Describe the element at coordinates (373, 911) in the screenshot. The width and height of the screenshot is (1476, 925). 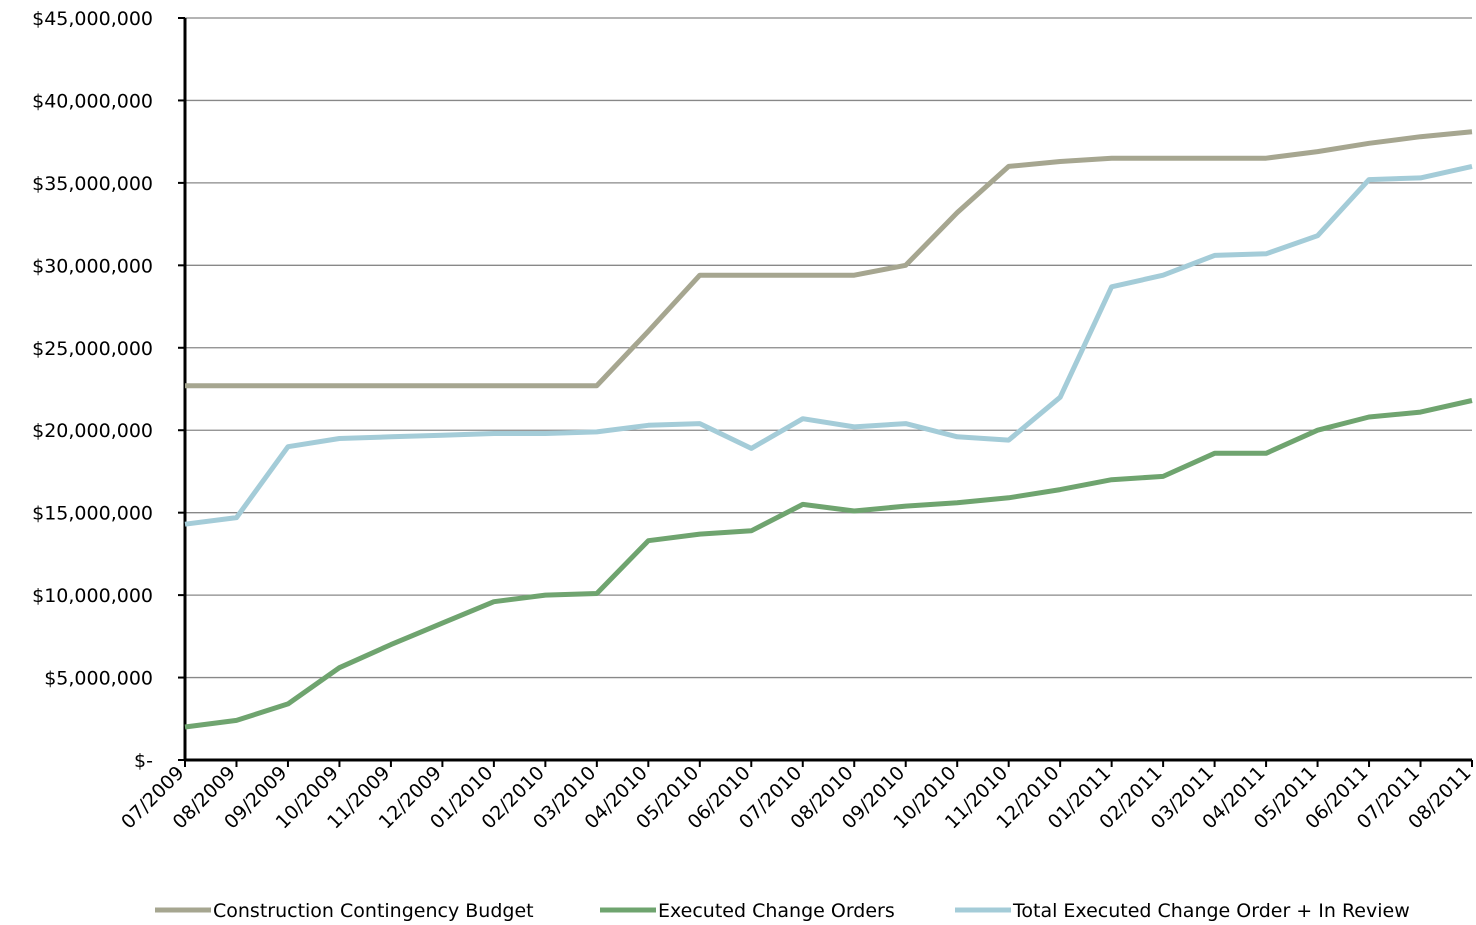
I see `legend-label: Construction Contingency Budget` at that location.